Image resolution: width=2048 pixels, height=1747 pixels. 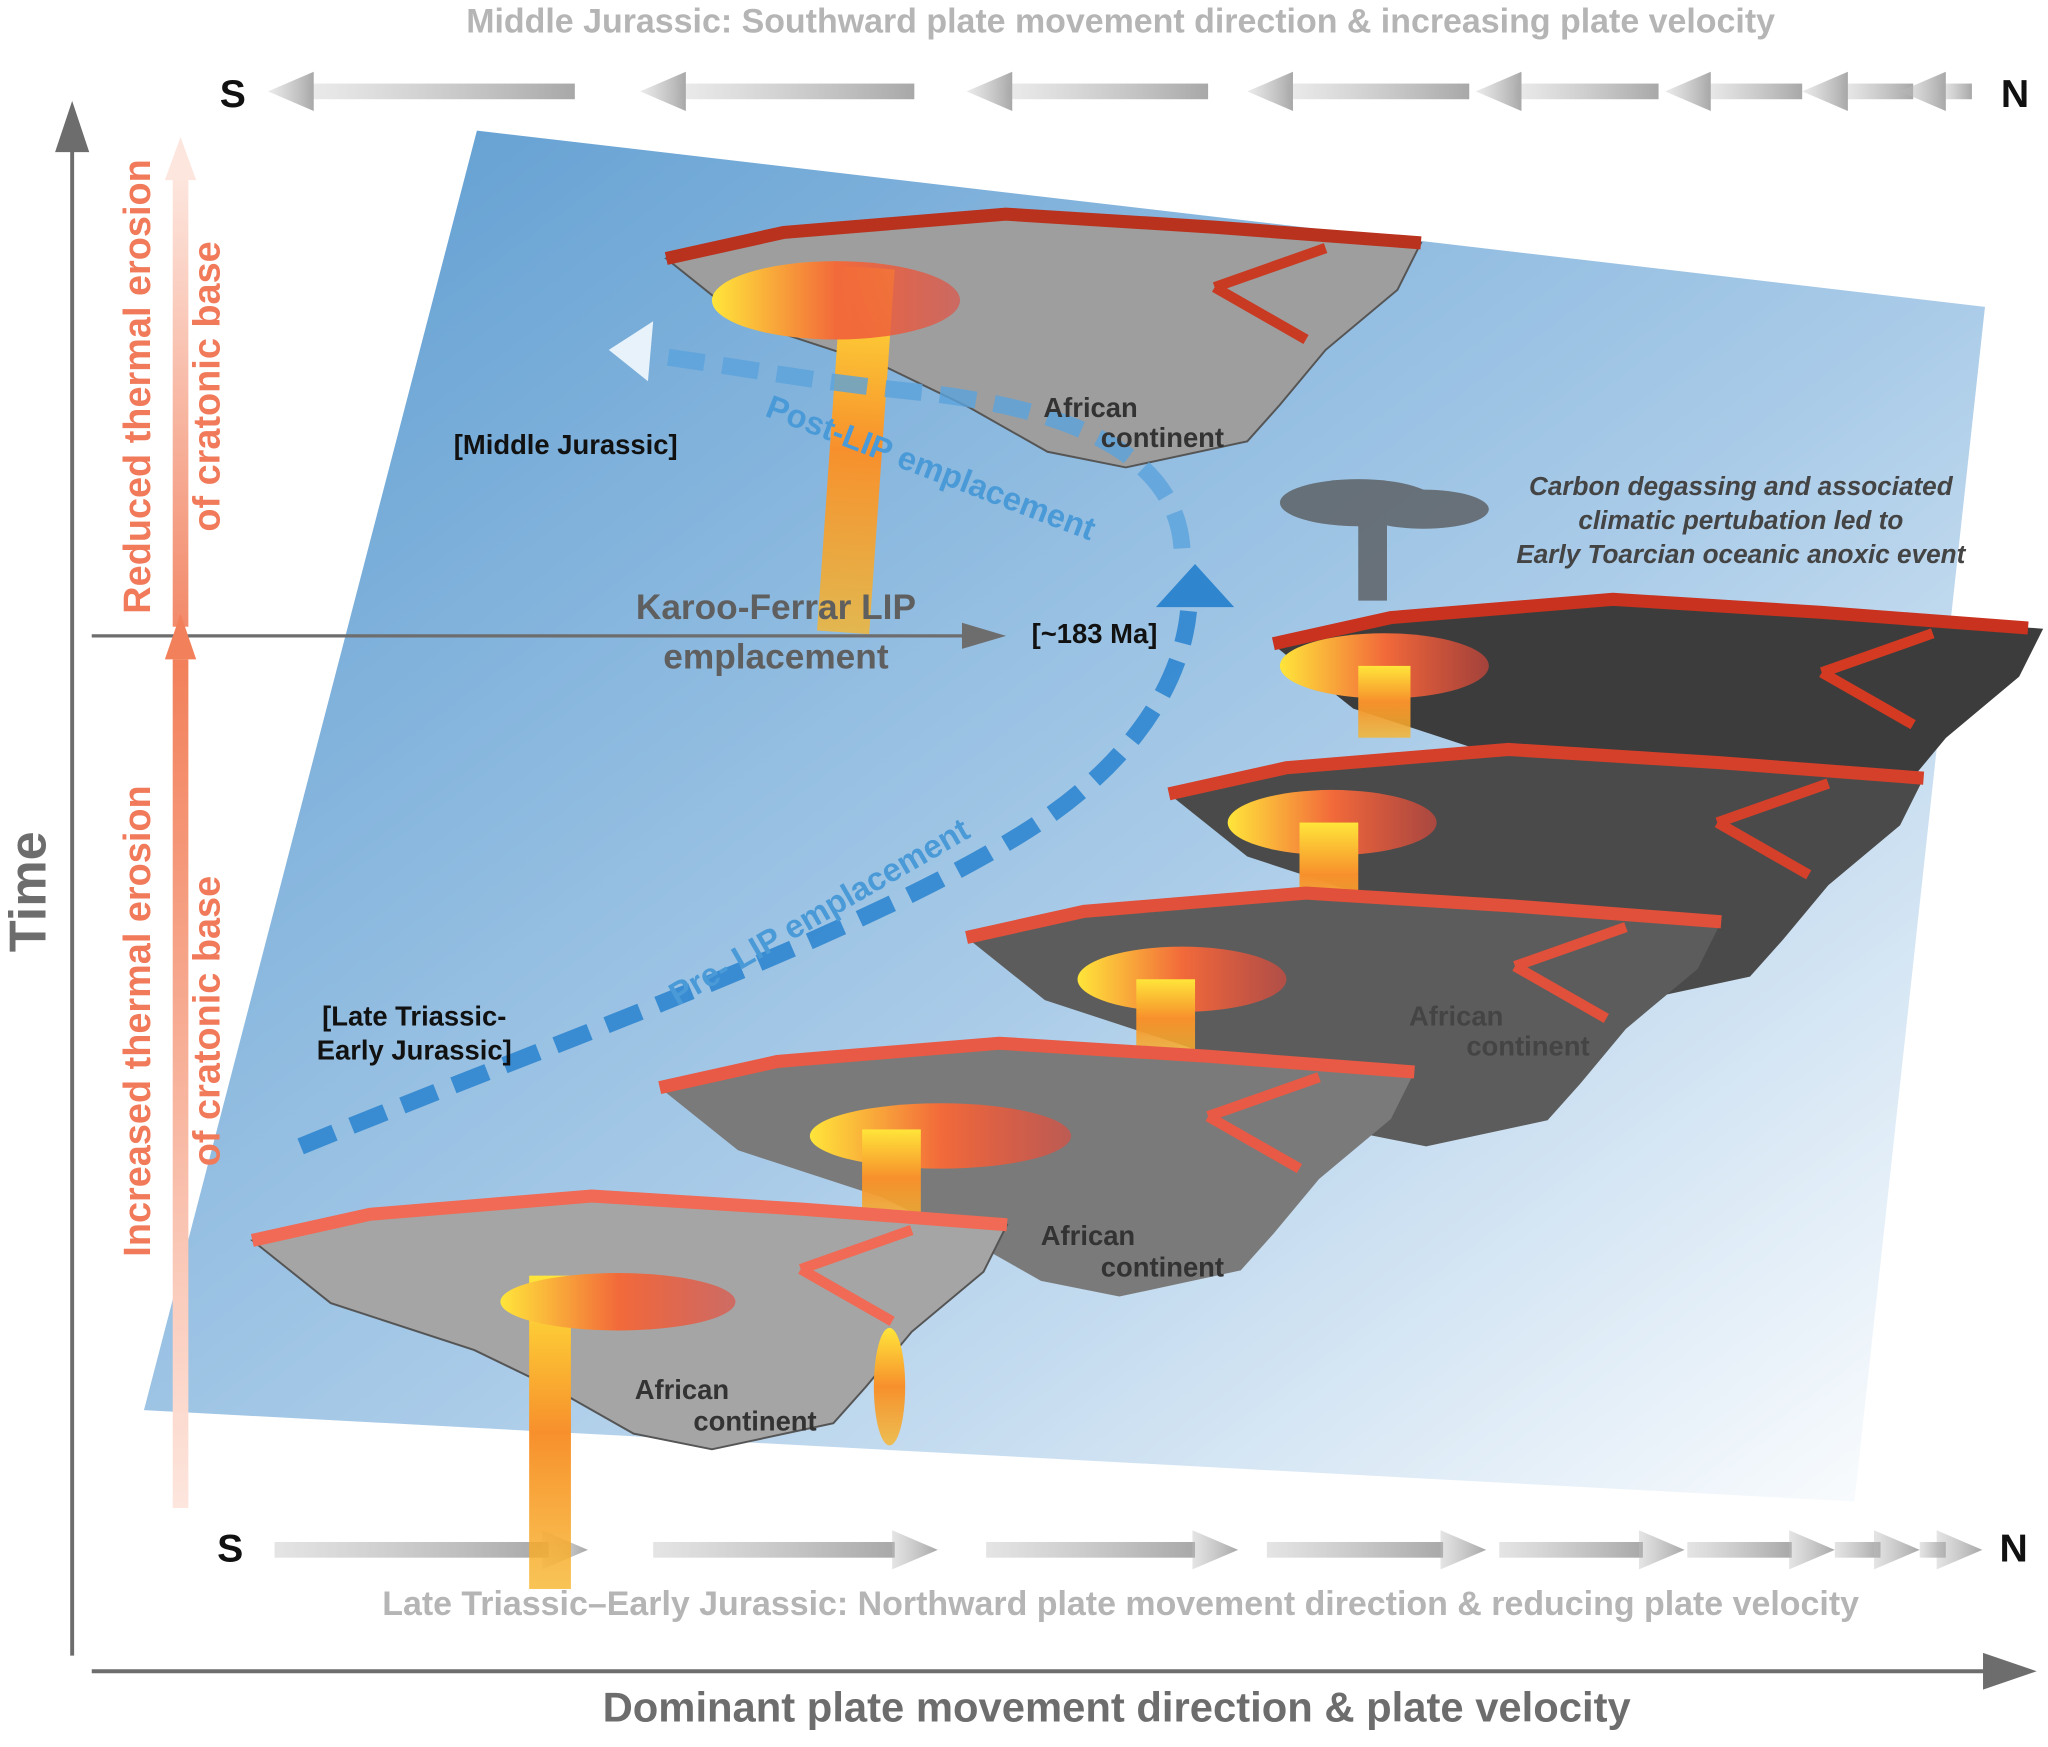 I want to click on continent-middle-jurassic, so click(x=1043, y=424).